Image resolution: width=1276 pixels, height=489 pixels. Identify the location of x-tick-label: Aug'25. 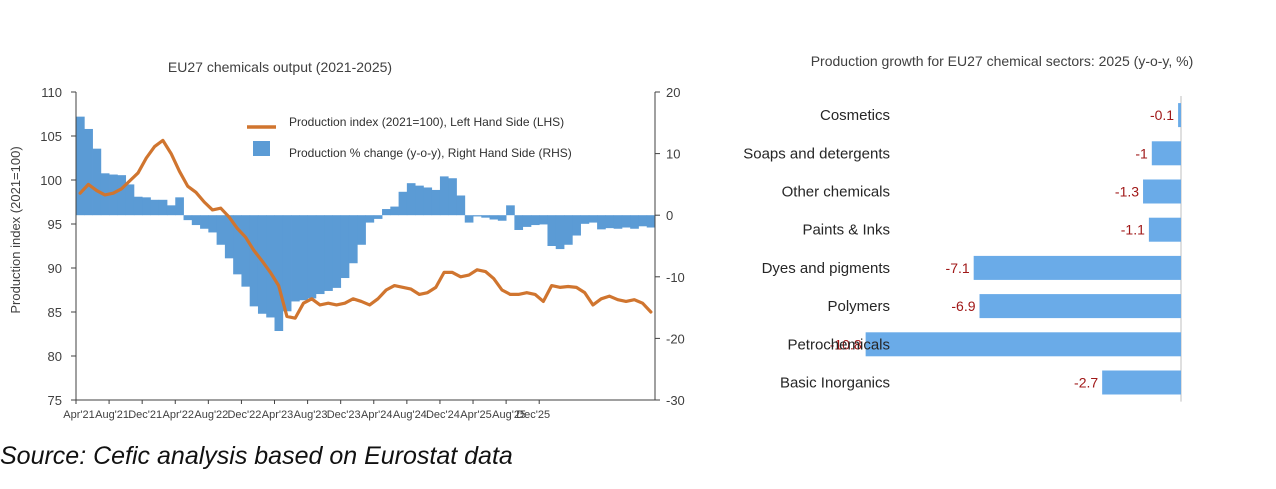
(509, 415).